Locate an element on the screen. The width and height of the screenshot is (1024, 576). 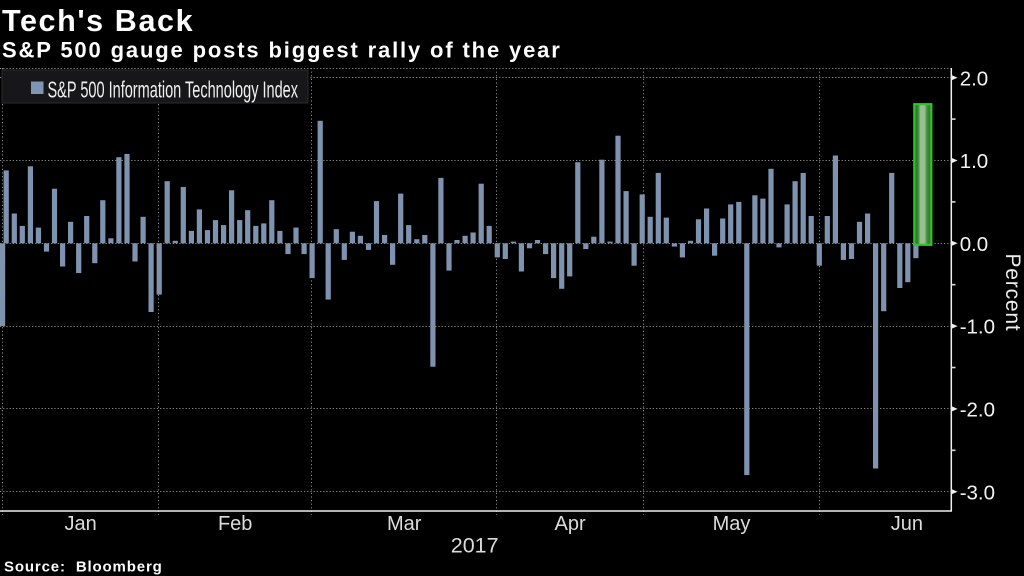
svg-text: -3.0 is located at coordinates (977, 492).